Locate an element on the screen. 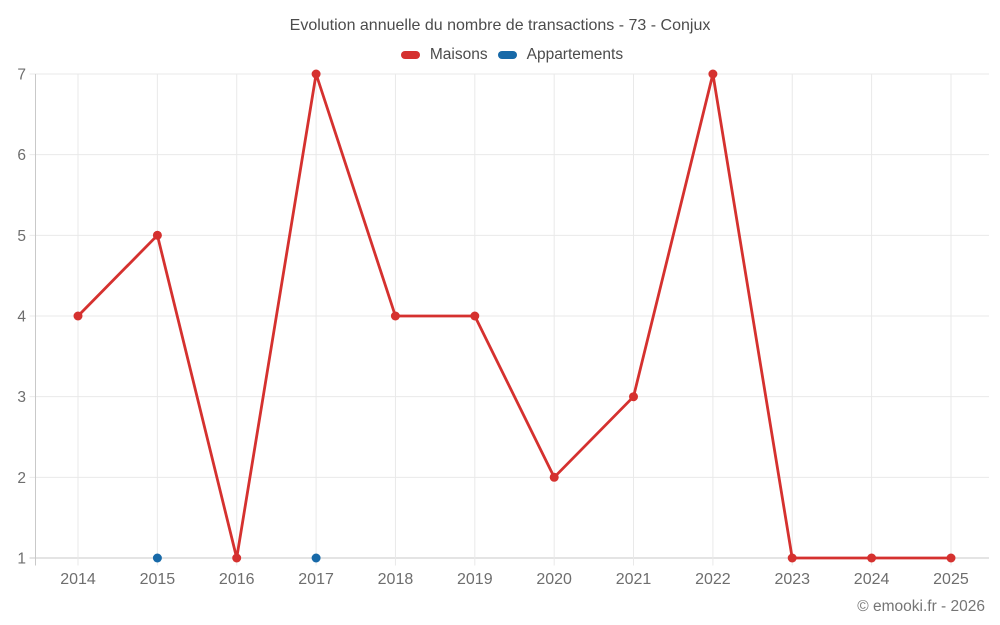  data-point-maisons-2024 is located at coordinates (872, 558).